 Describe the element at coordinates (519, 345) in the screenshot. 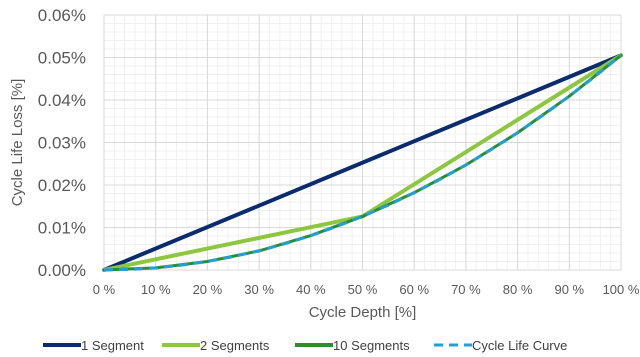

I see `legend-label: Cycle Life Curve` at that location.